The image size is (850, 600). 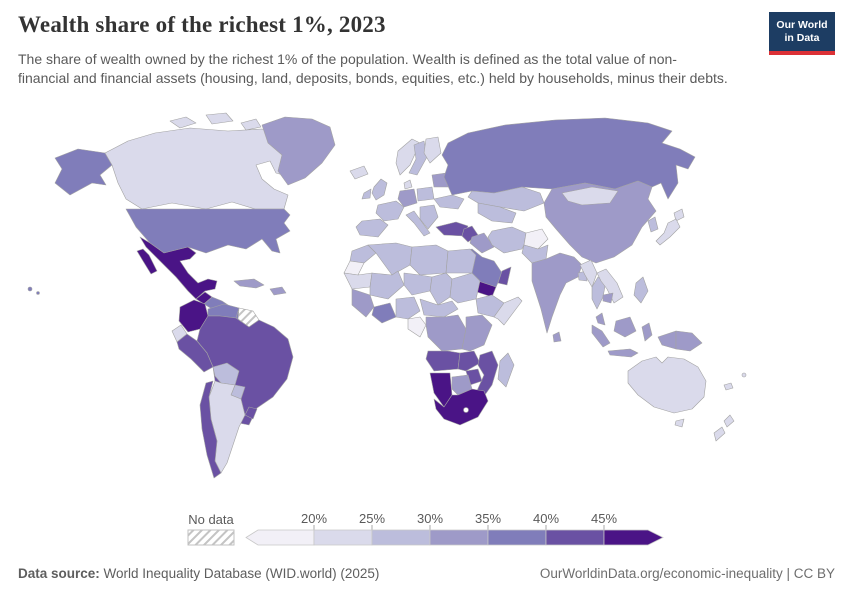 What do you see at coordinates (600, 319) in the screenshot?
I see `country-malaysia` at bounding box center [600, 319].